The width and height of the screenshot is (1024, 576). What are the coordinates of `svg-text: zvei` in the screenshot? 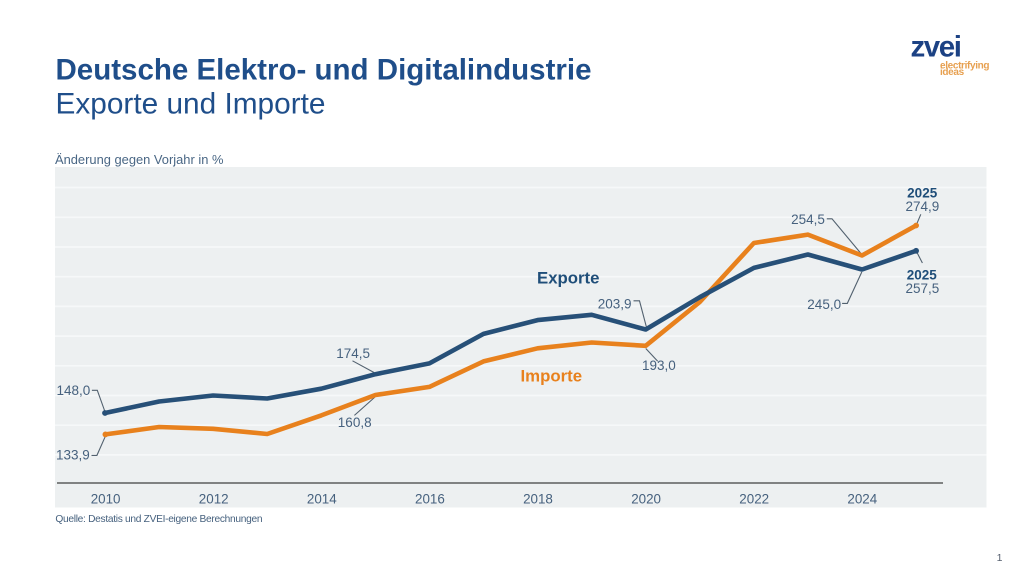 It's located at (936, 46).